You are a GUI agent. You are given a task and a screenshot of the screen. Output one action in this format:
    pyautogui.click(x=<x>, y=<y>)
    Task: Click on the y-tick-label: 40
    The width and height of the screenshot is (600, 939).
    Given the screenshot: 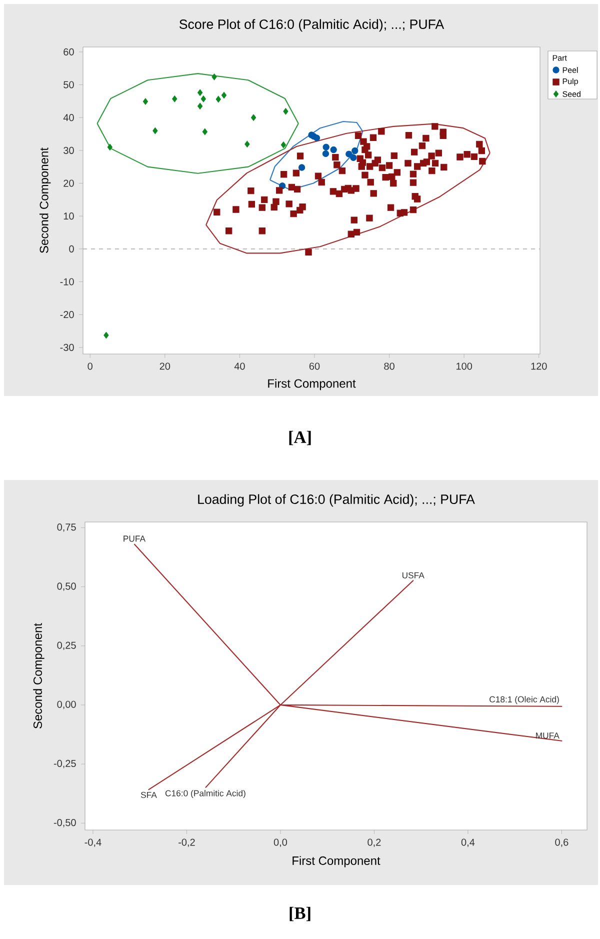 What is the action you would take?
    pyautogui.click(x=68, y=118)
    